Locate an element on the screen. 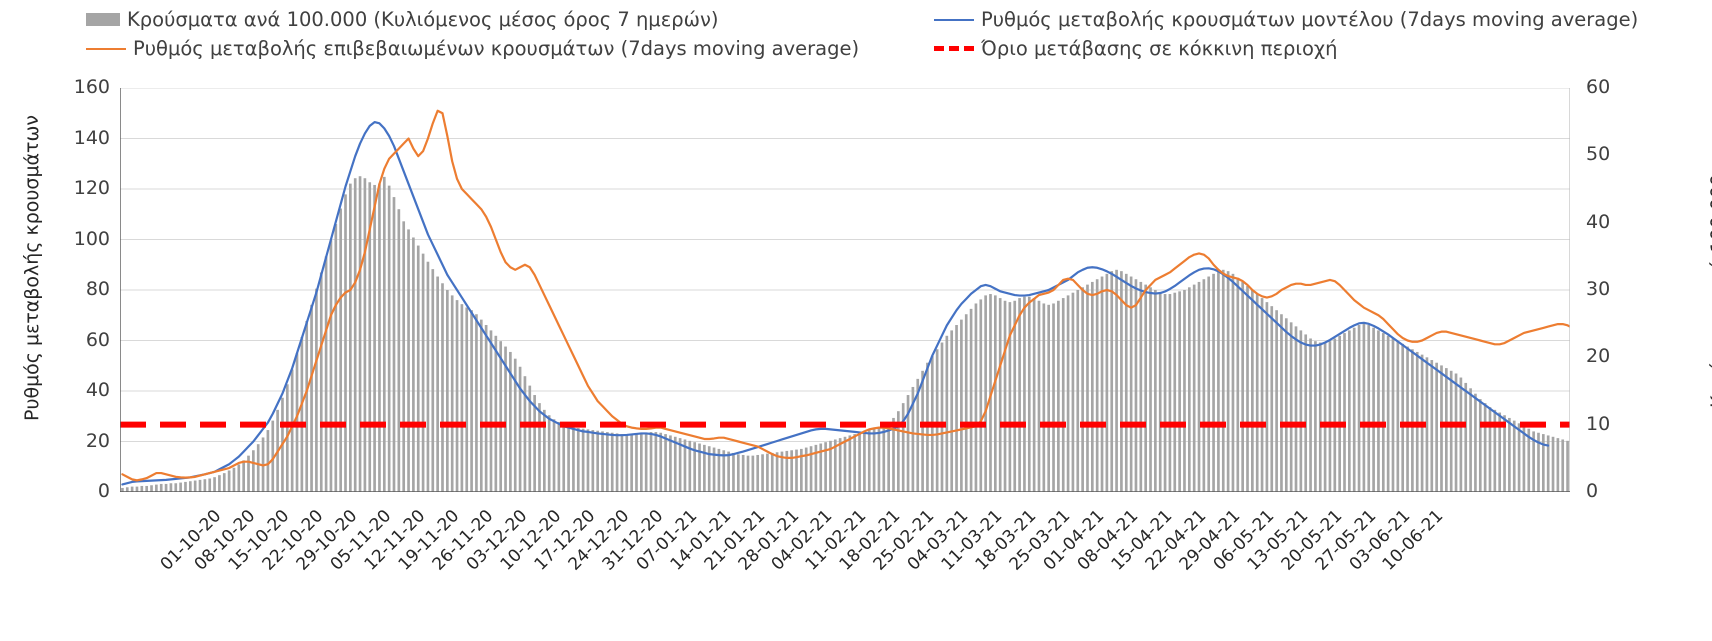 The height and width of the screenshot is (641, 1712). legend-item-red-zone-threshold: Όριο μετάβασης σε κόκκινη περιοχή is located at coordinates (1136, 48).